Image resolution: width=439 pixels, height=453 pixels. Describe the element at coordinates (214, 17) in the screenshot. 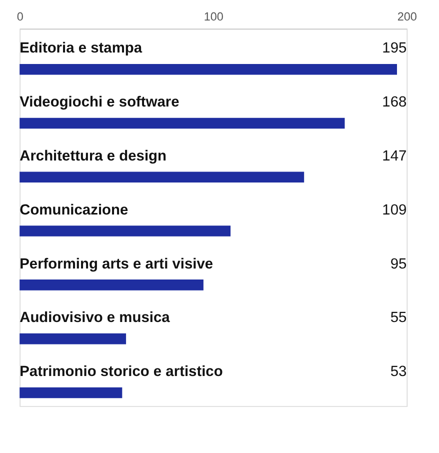

I see `x-tick-label: 100` at that location.